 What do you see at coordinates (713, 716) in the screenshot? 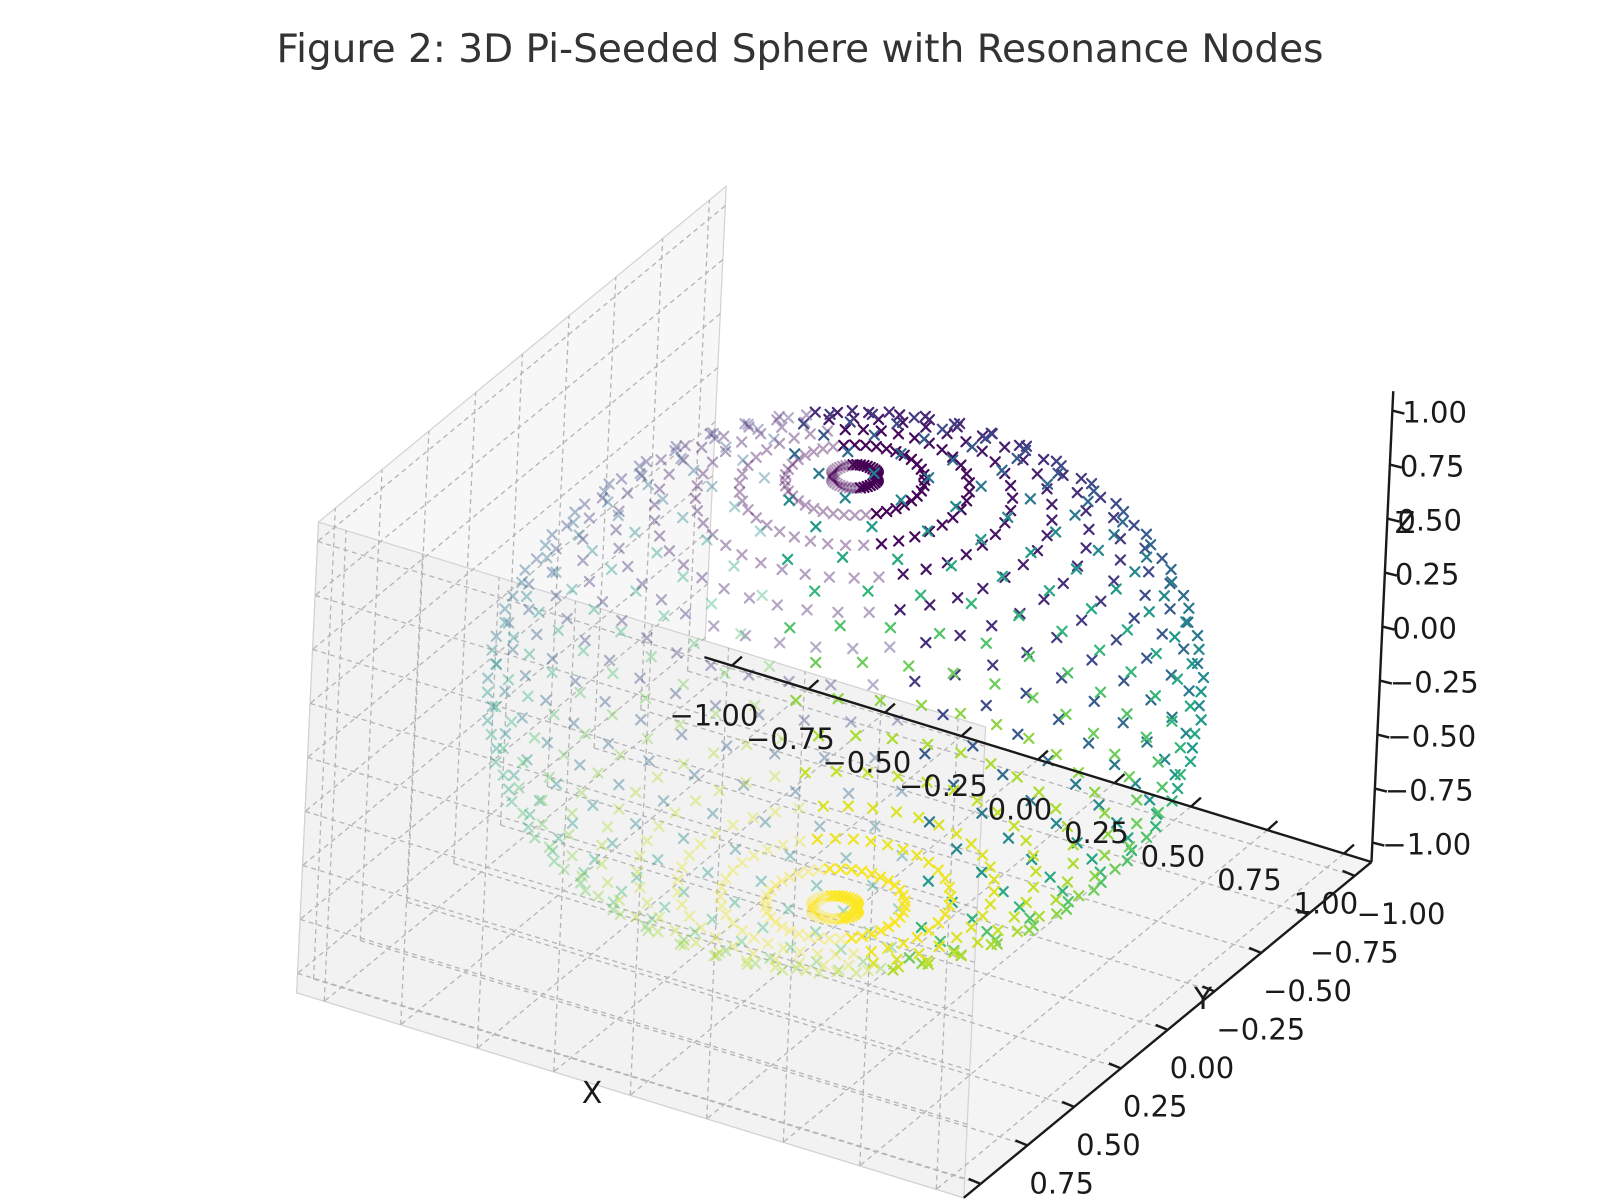
I see `x-tick-label: −1.00` at bounding box center [713, 716].